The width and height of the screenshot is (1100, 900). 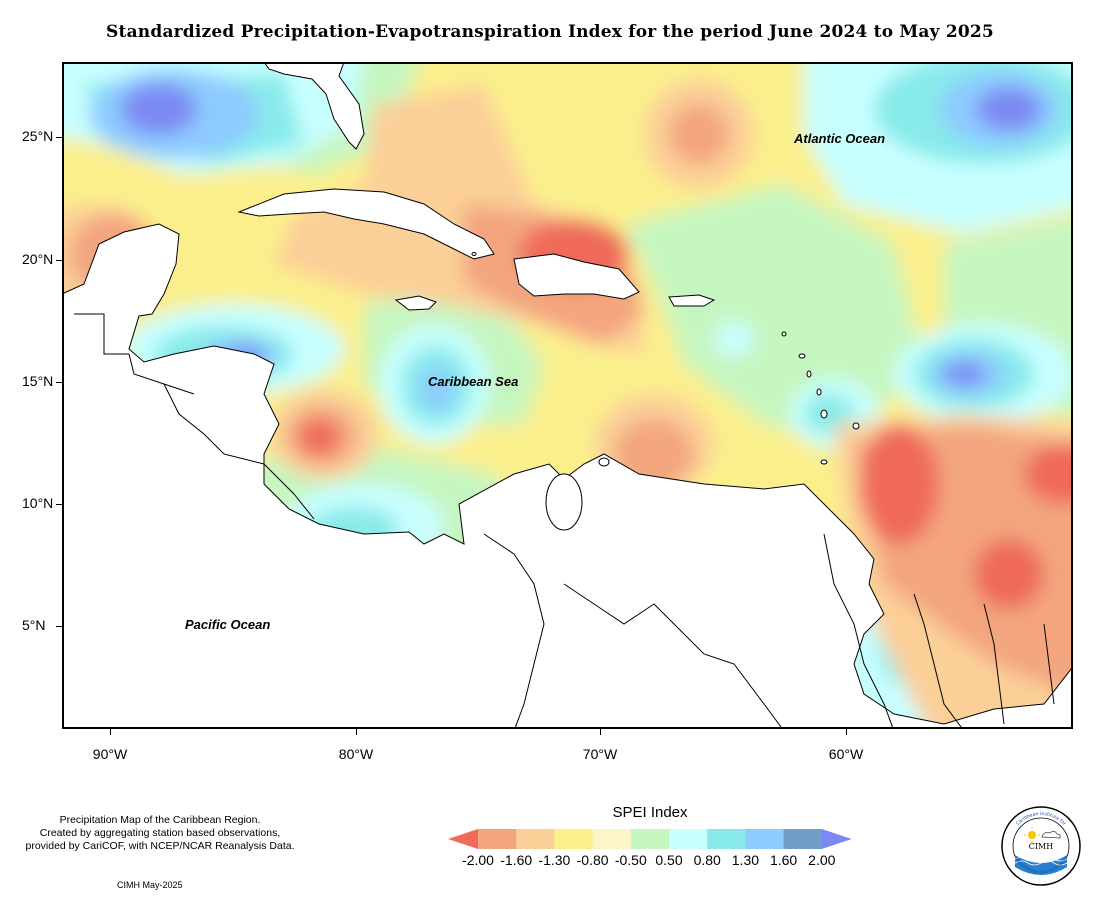 What do you see at coordinates (745, 860) in the screenshot?
I see `legend-tick-label: 1.30` at bounding box center [745, 860].